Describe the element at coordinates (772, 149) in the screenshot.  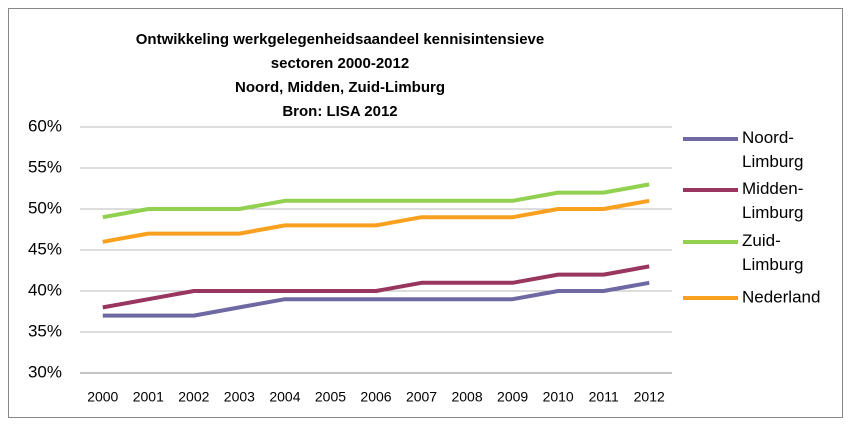
I see `legend-label: Noord-Limburg` at that location.